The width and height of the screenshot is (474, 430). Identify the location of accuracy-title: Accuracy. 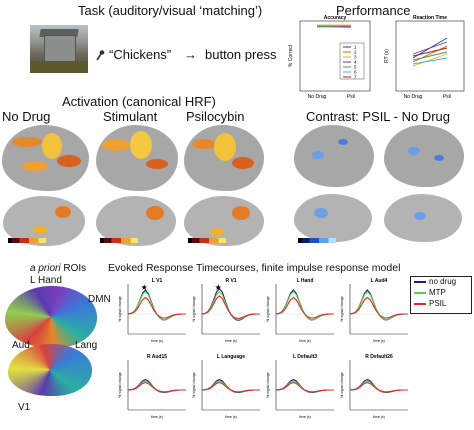
(335, 18).